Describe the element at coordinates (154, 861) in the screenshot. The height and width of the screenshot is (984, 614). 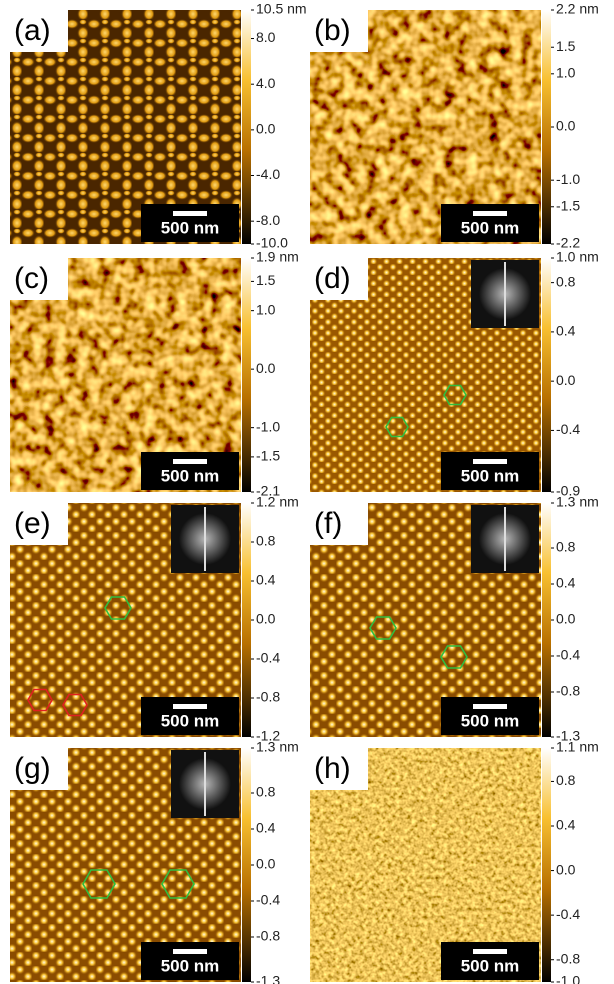
I see `panel: (g) 500 nm 1.3 nm 0.8 0.4 0.0 -0.4 -0.8 -1.3` at that location.